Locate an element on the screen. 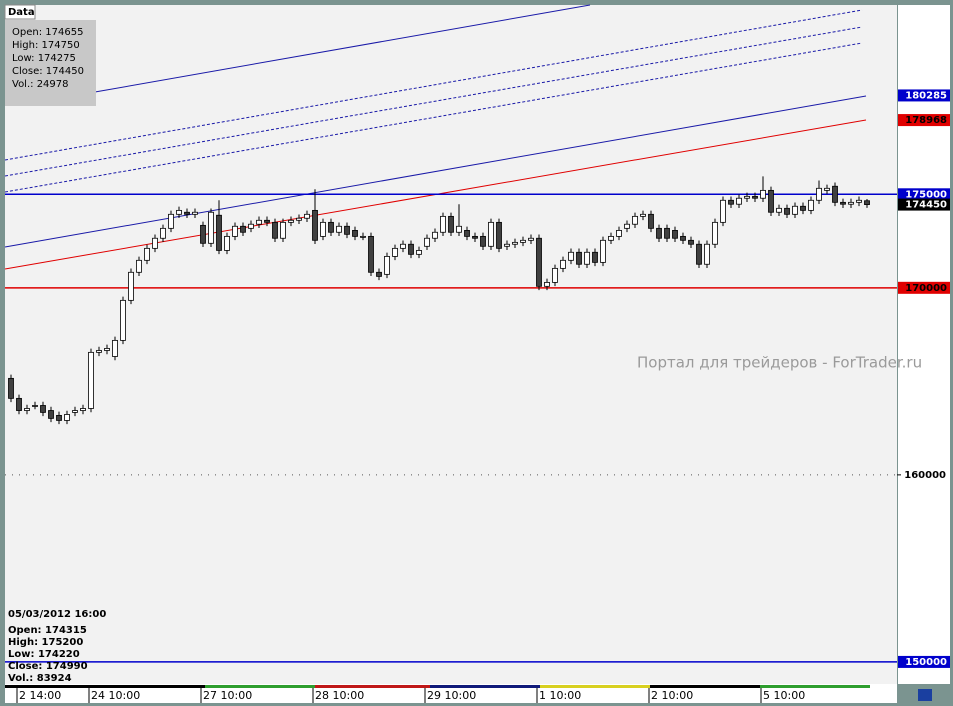 The width and height of the screenshot is (953, 706). cursor-info-row: Low: 174220 is located at coordinates (44, 654).